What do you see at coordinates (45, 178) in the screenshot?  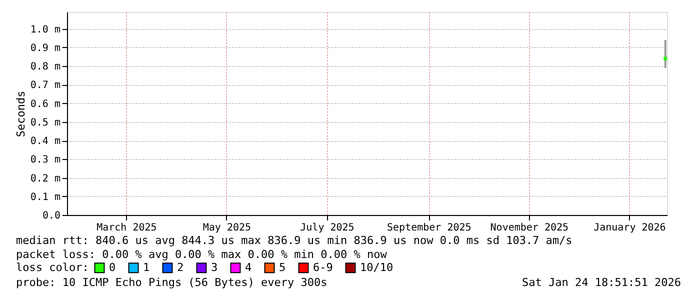 I see `y-tick-label: 0.2 m` at bounding box center [45, 178].